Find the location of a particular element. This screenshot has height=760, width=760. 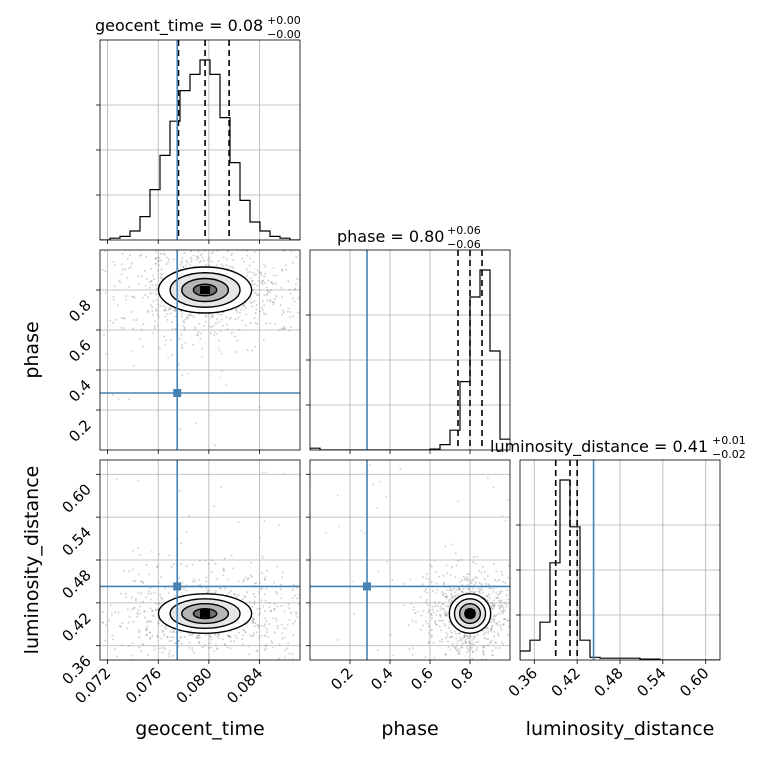

posterior-layer is located at coordinates (196, 560).